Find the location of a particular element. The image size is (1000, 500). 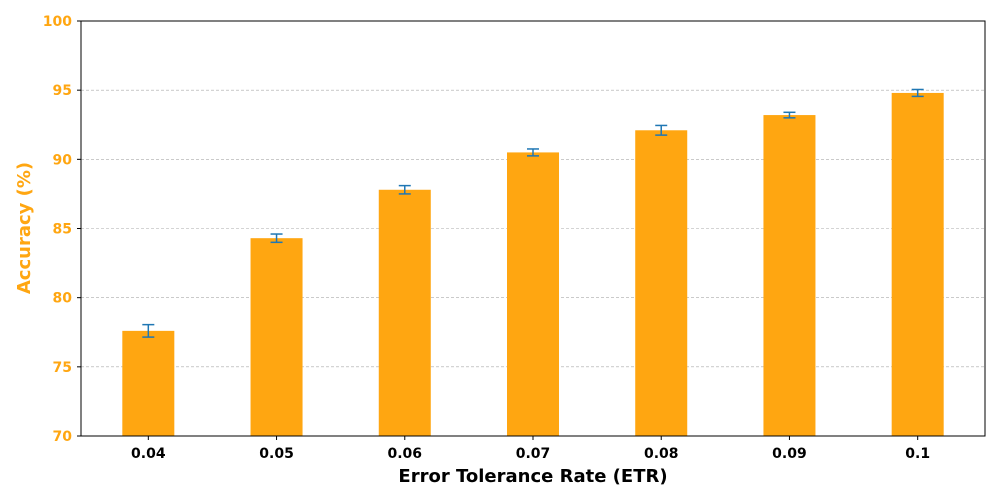

x-axis-ticks: 0.04 0.05 0.06 0.07 0.08 0.09 0.1 is located at coordinates (530, 449).